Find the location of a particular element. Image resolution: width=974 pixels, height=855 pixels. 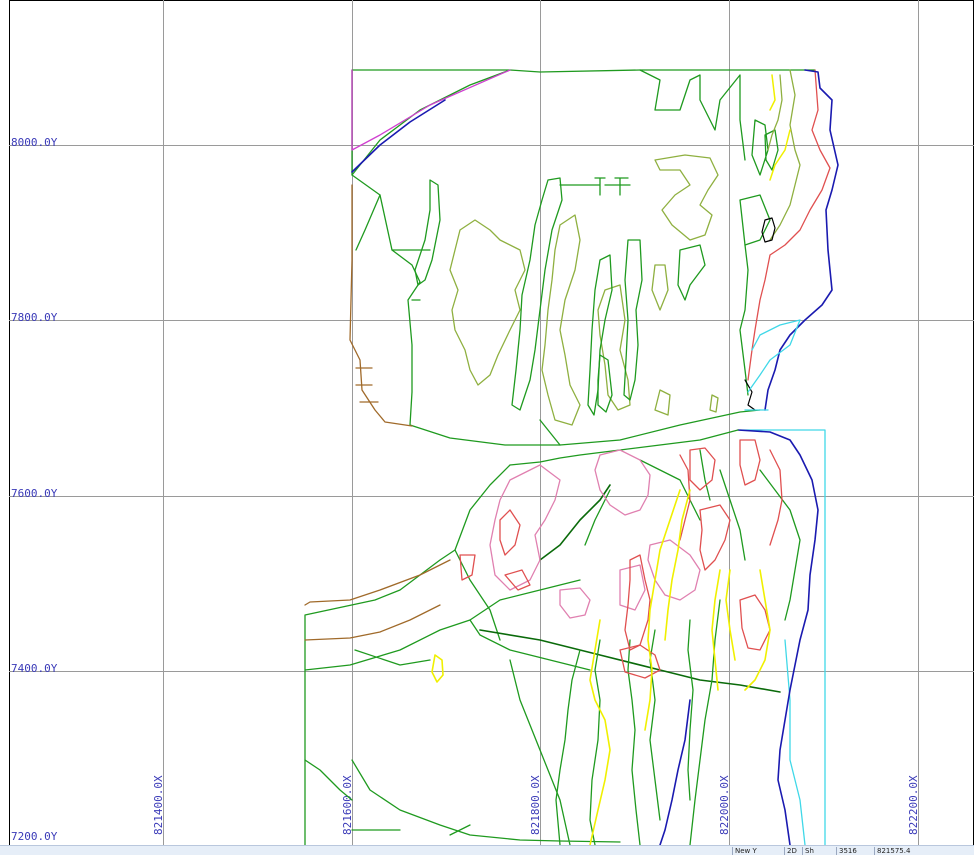

contour-pink-d is located at coordinates (575, 603).